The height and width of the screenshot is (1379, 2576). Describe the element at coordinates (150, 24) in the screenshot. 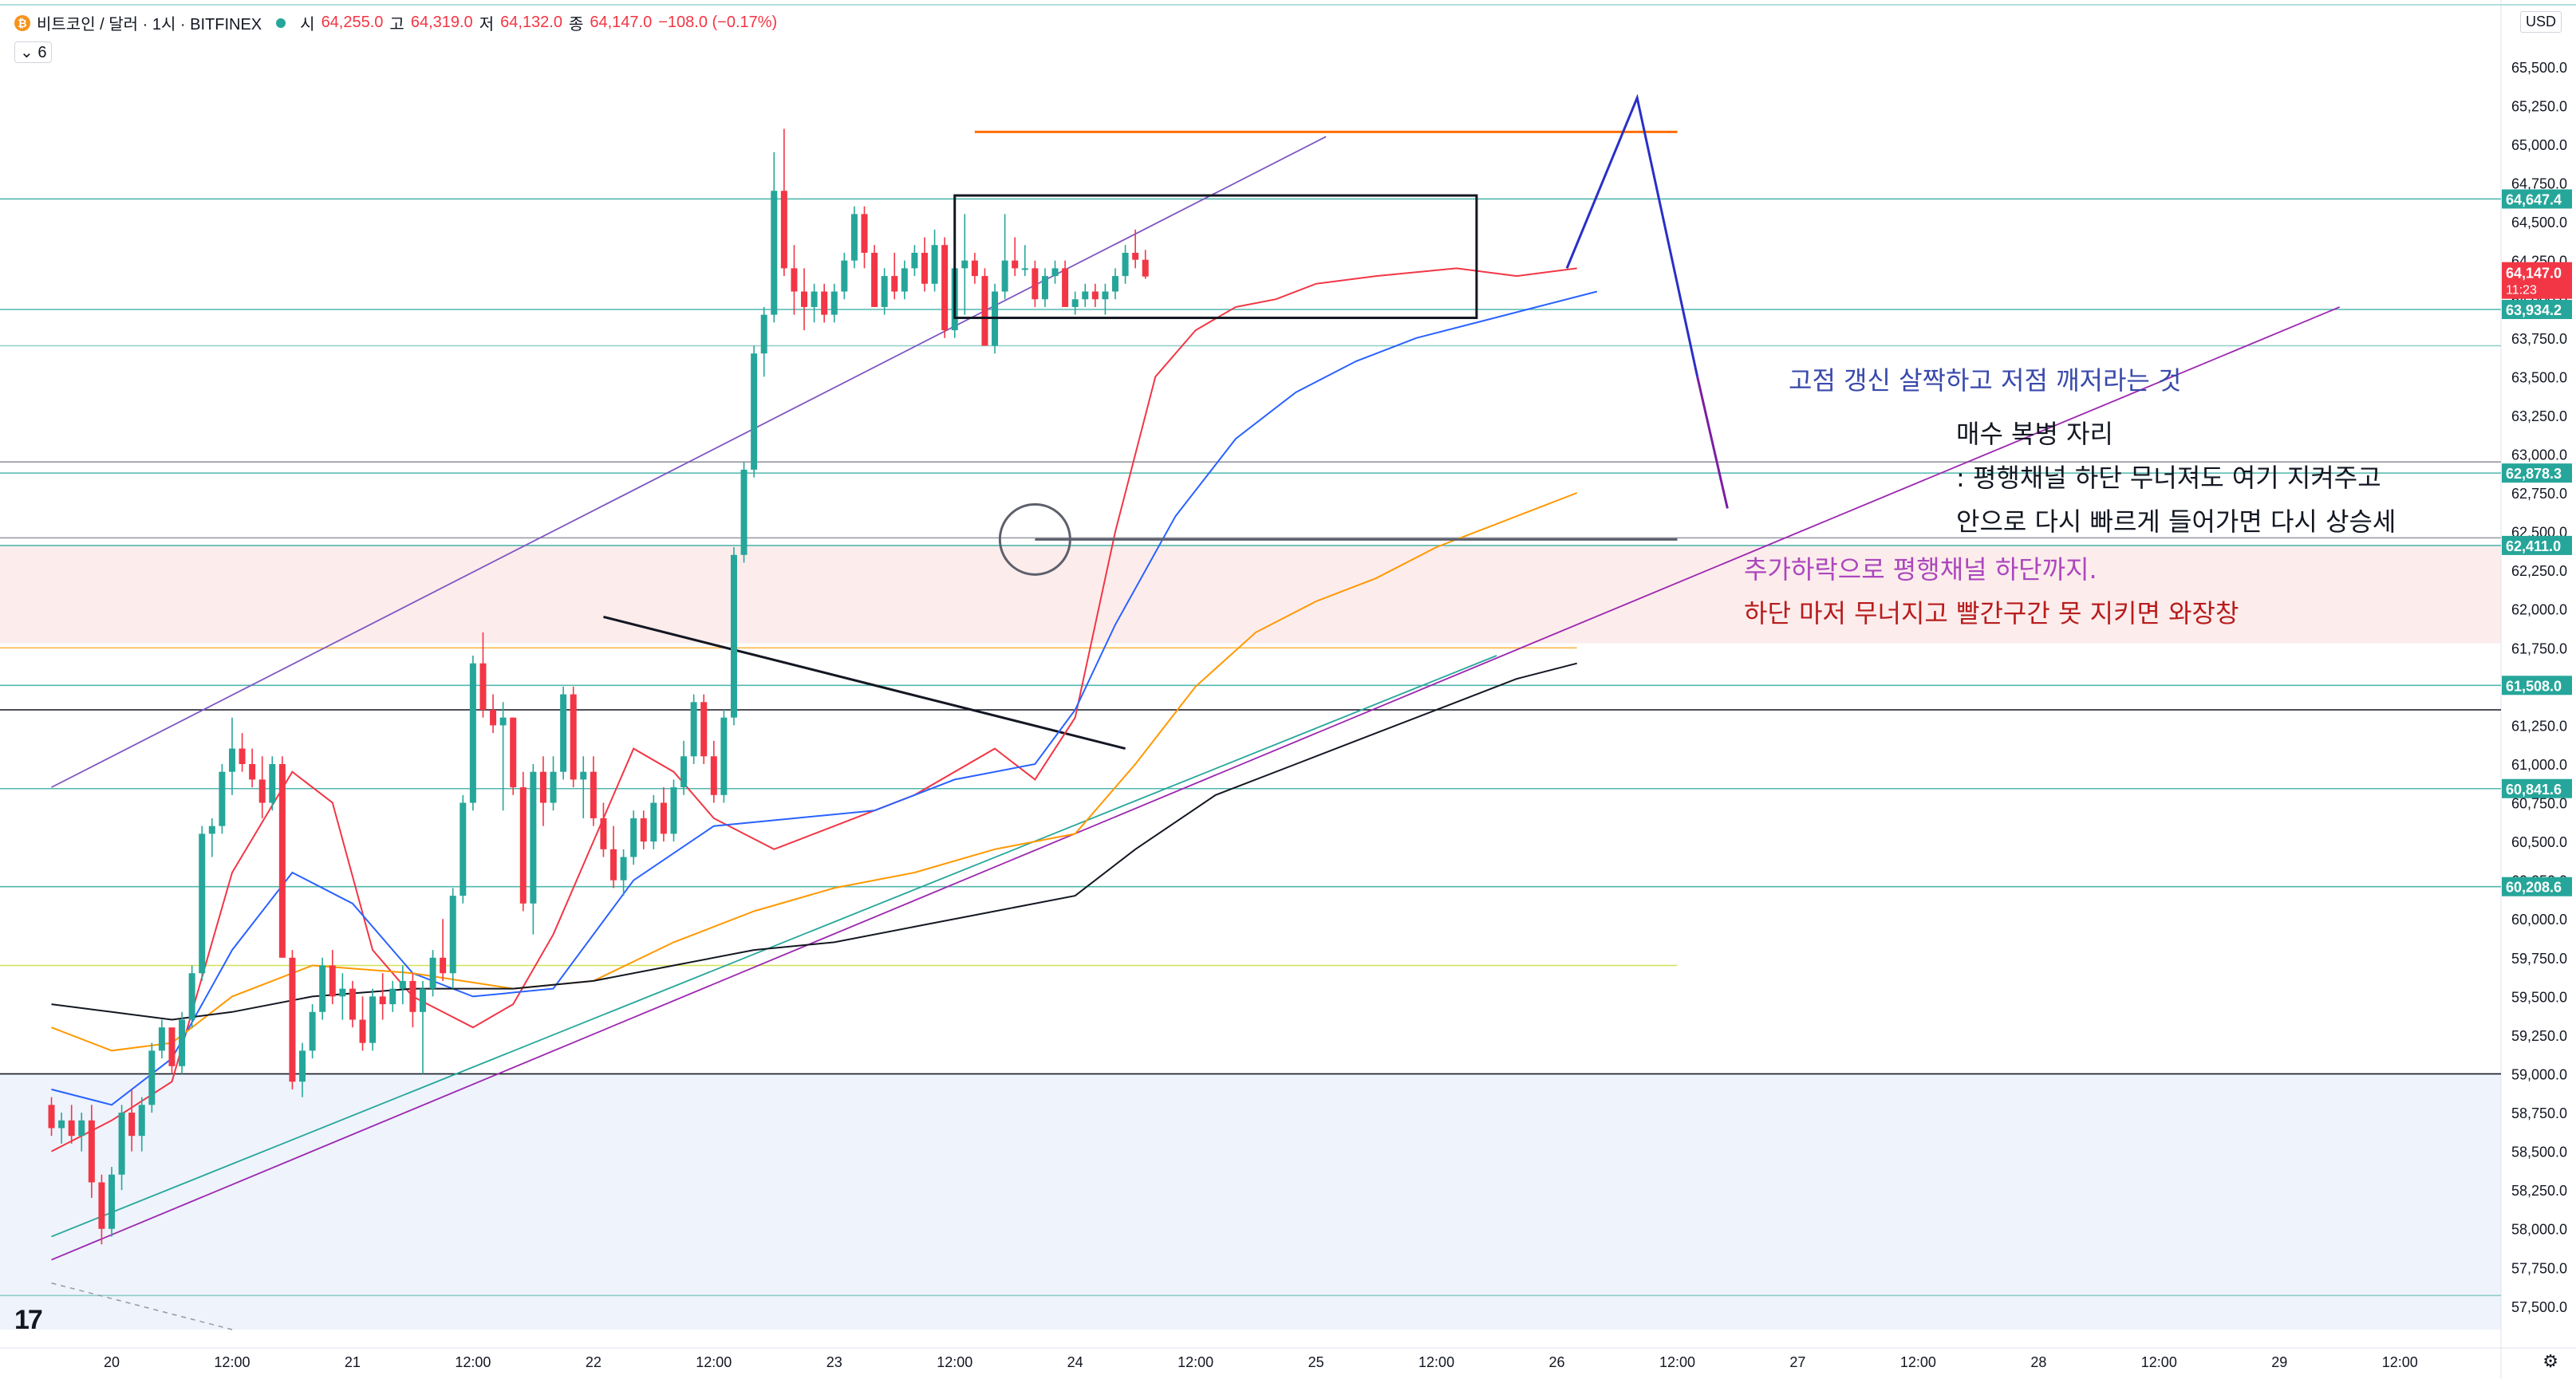

I see `symbol-title: 비트코인 / 달러 · 1시 · BITFINEX` at that location.